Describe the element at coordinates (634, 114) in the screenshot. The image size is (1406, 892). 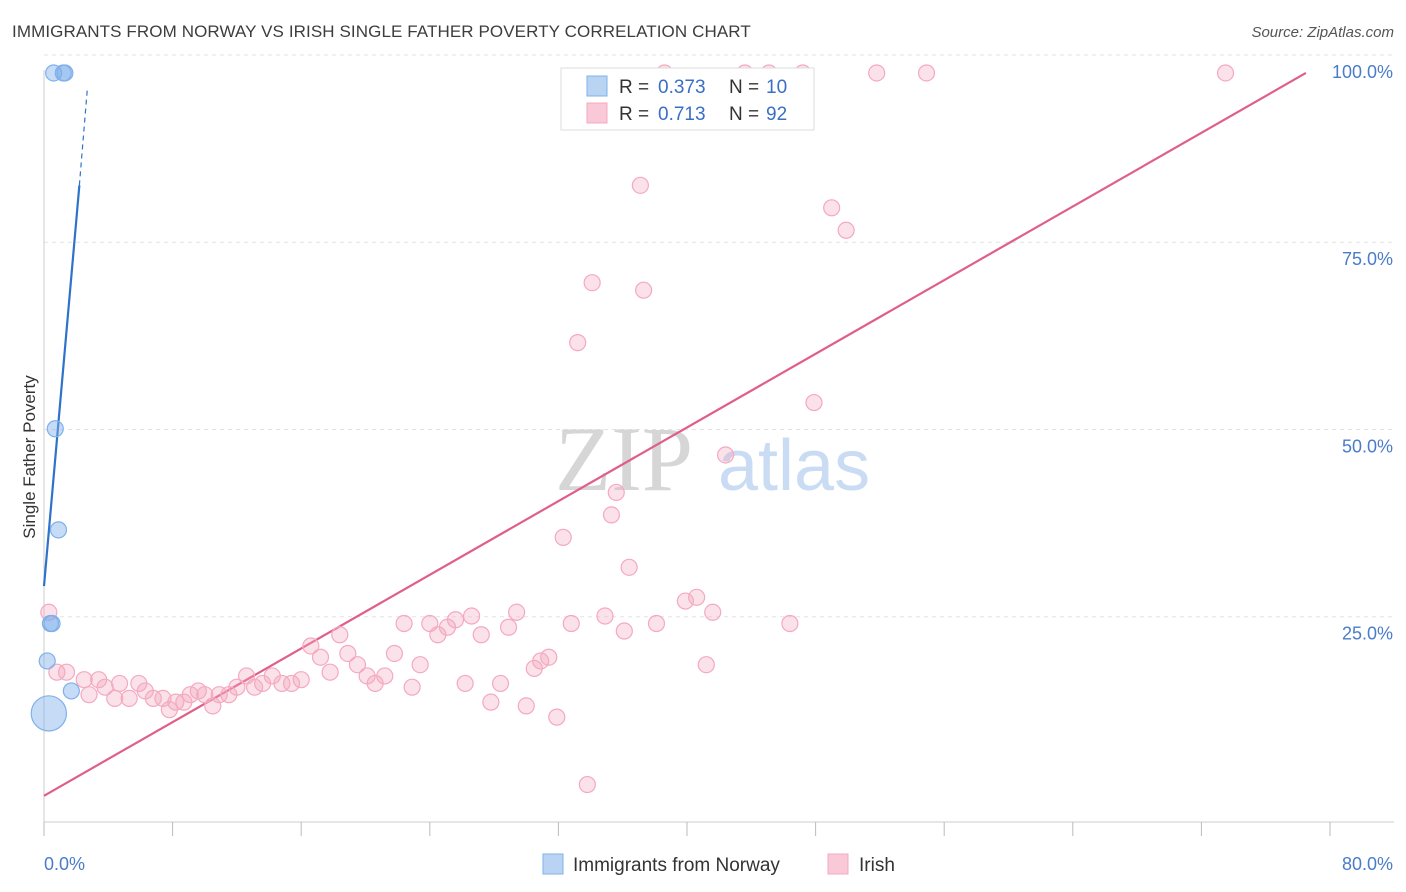
I see `legend-r-label-2: R =` at that location.